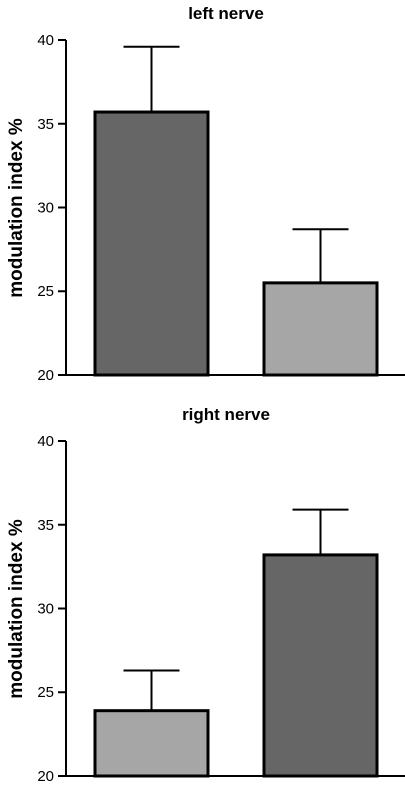  Describe the element at coordinates (226, 13) in the screenshot. I see `chart-title: left nerve` at that location.